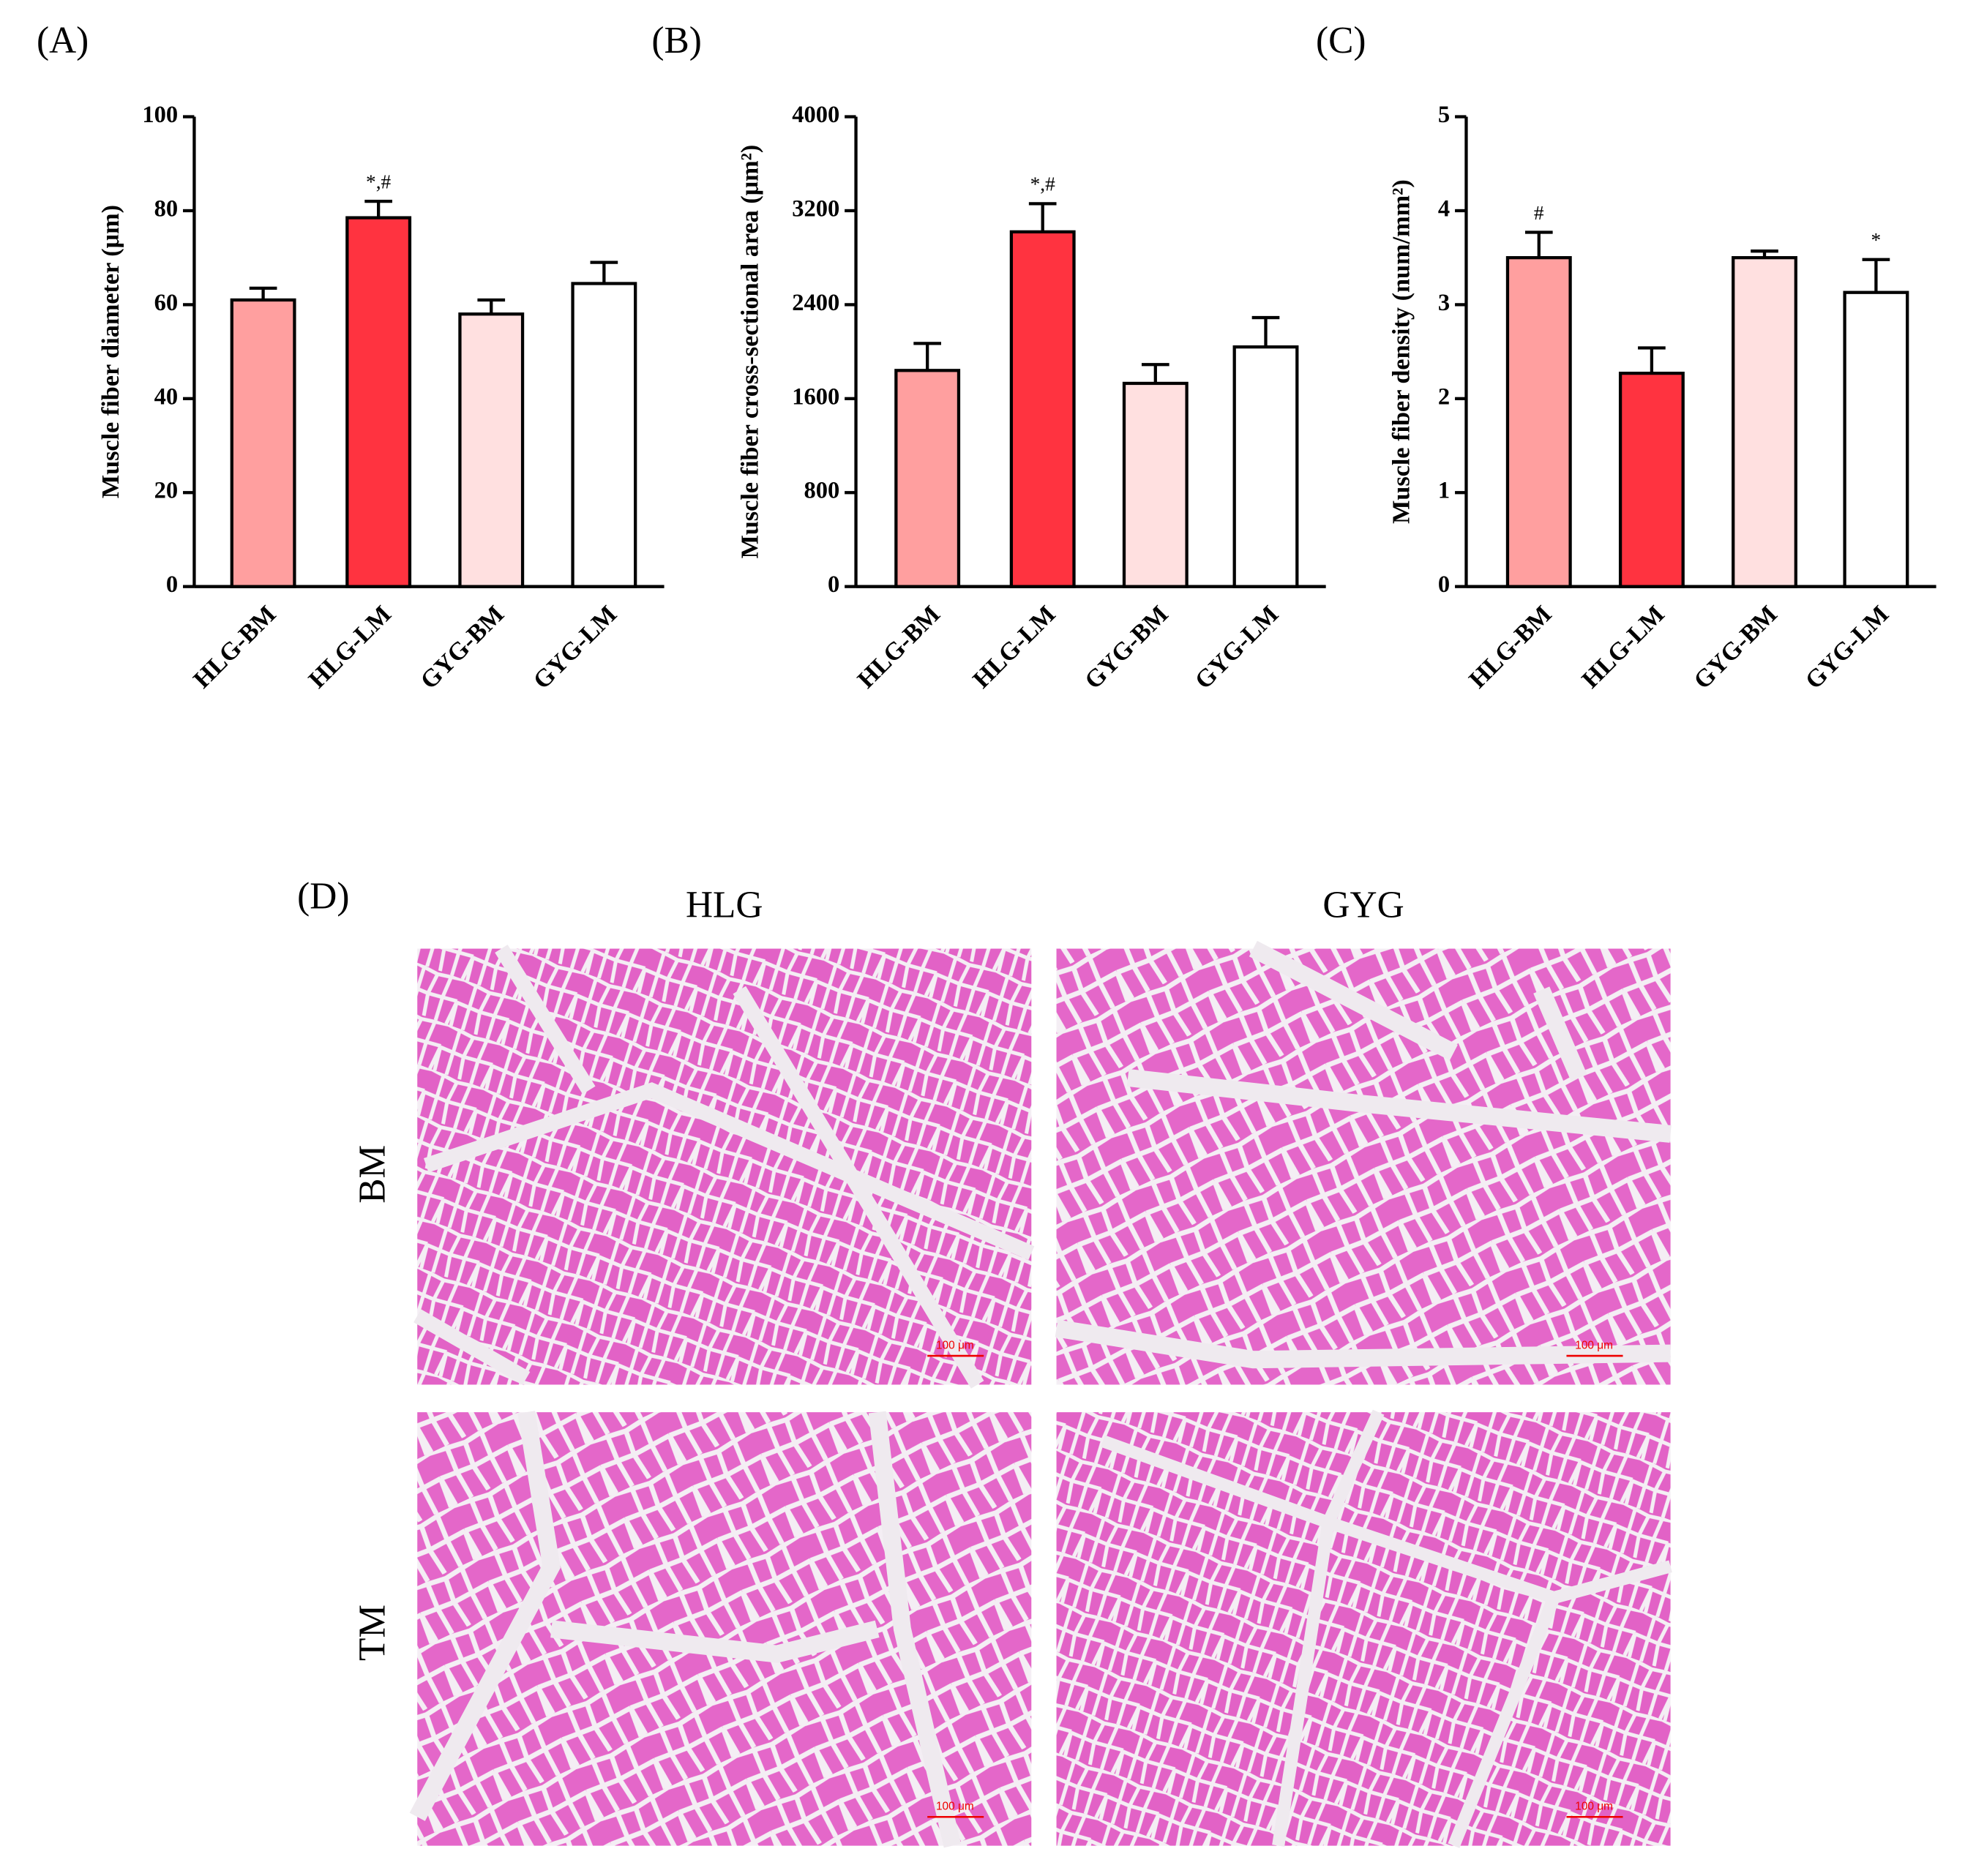 The height and width of the screenshot is (1876, 1965). I want to click on y-tick-label: 60, so click(166, 303).